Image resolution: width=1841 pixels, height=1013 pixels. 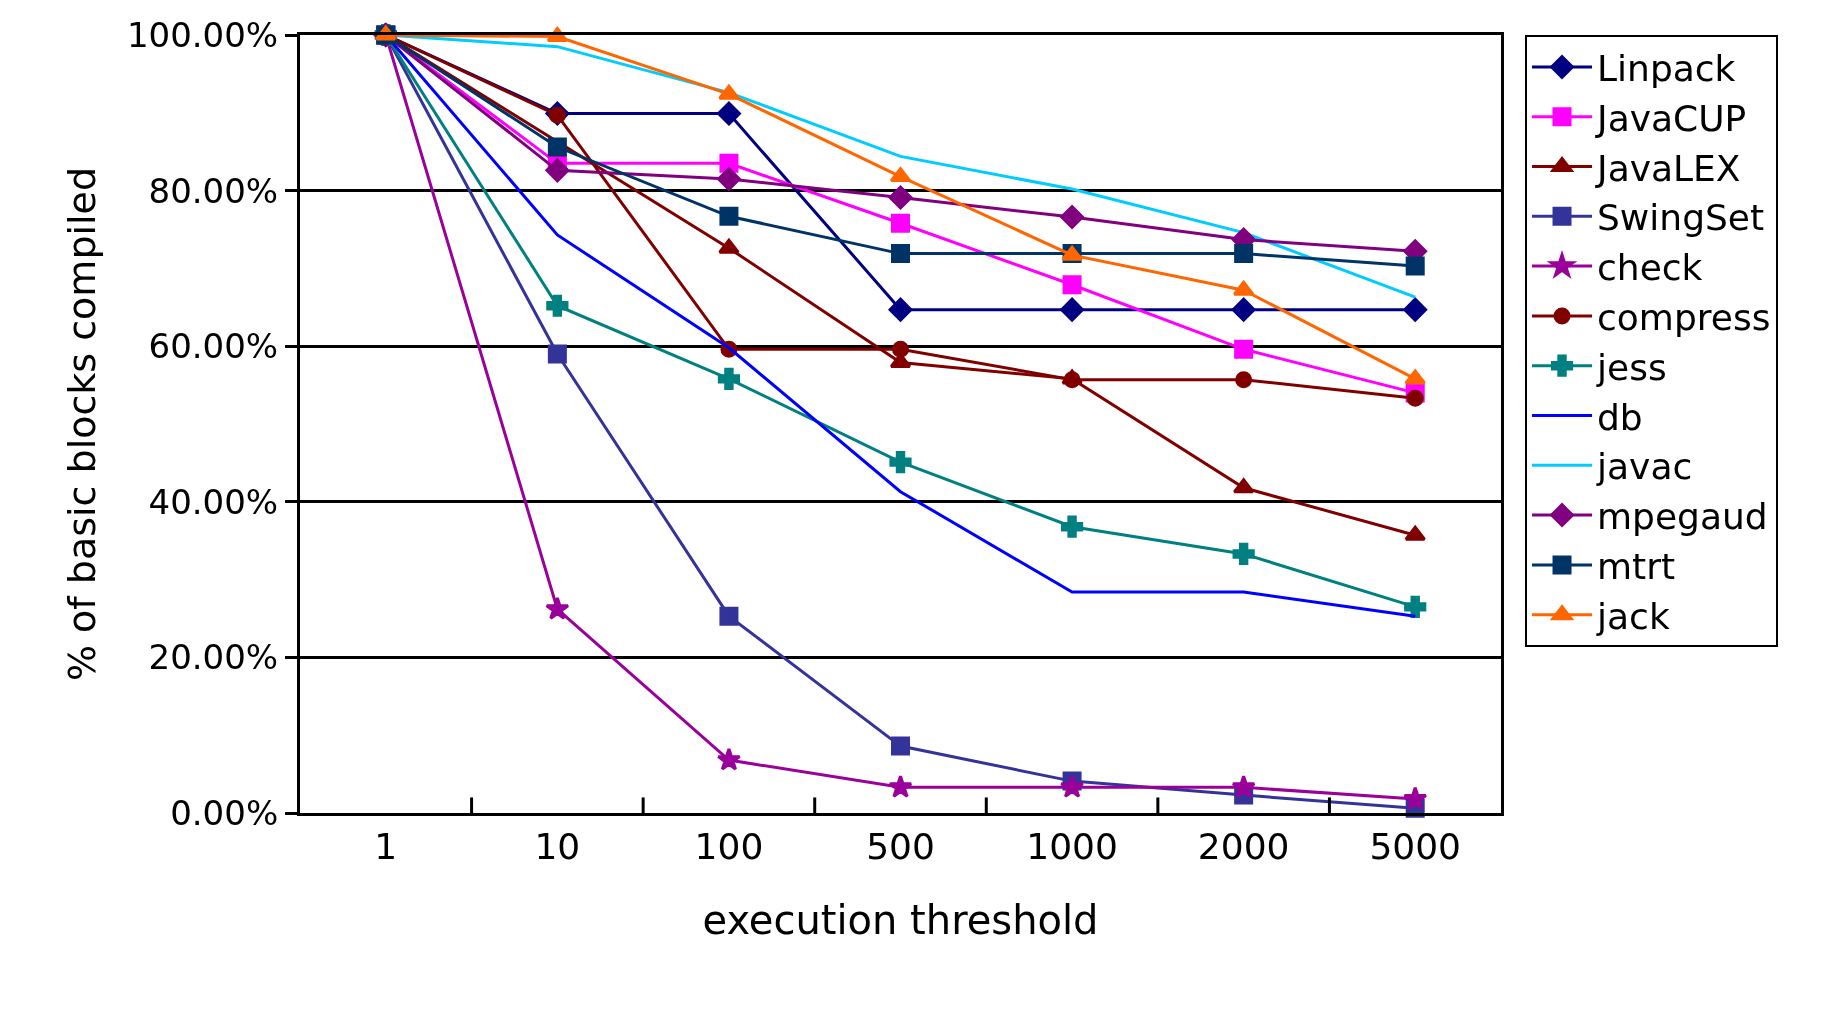 I want to click on y-tick-label: 20.00%, so click(x=213, y=657).